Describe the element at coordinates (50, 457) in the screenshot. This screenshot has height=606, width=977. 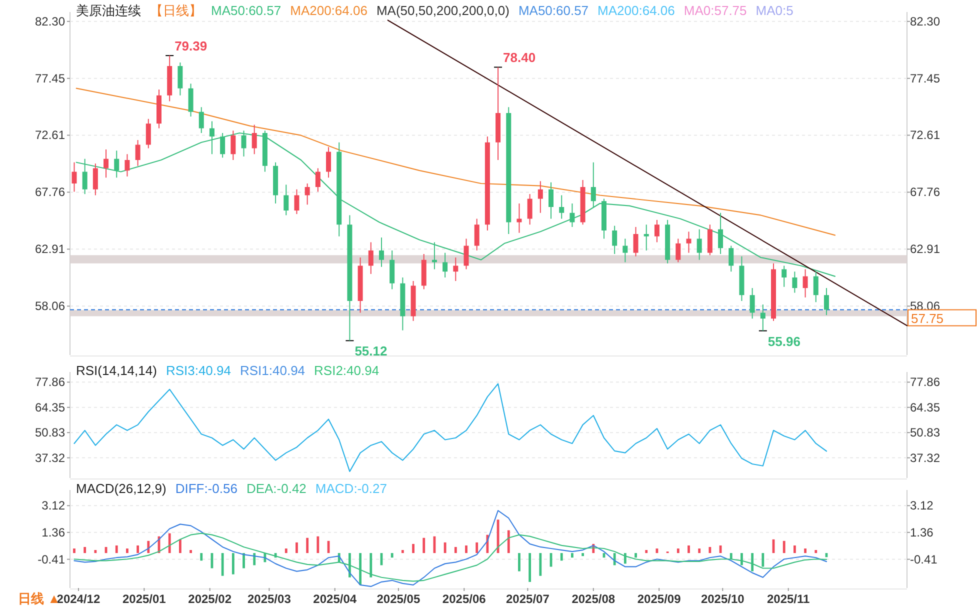
I see `y-tick-label: 37.32` at that location.